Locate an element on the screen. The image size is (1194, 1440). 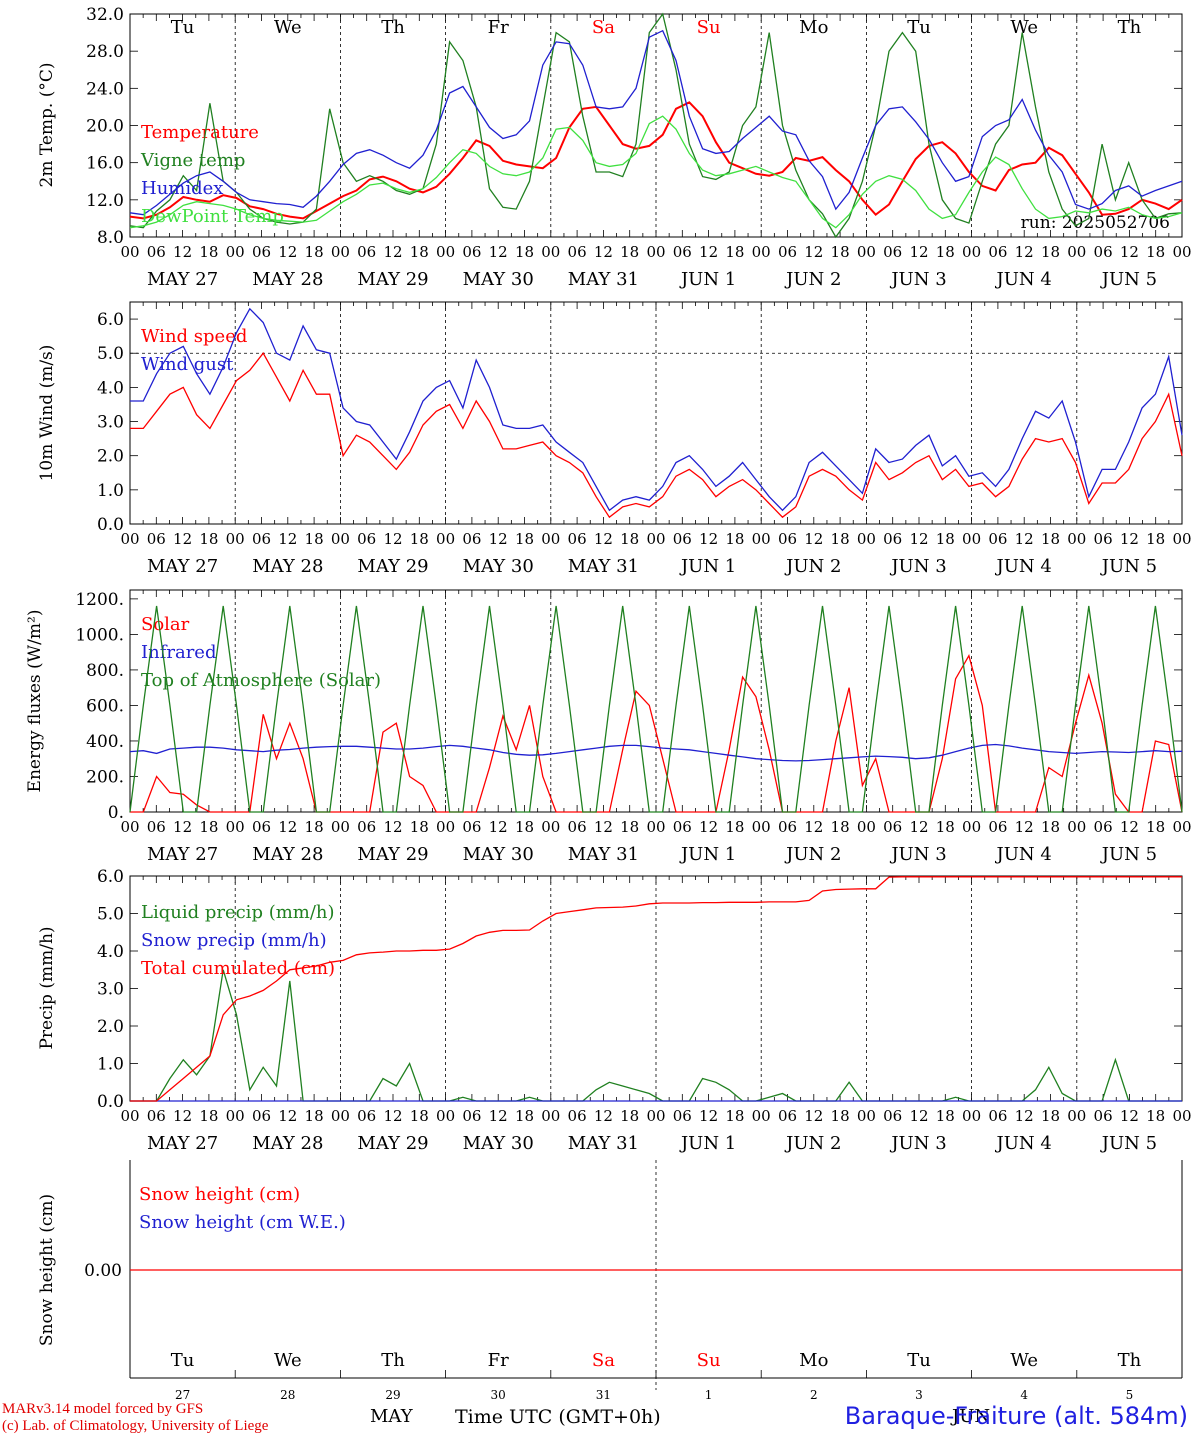
weekday-label: Tu is located at coordinates (183, 27).